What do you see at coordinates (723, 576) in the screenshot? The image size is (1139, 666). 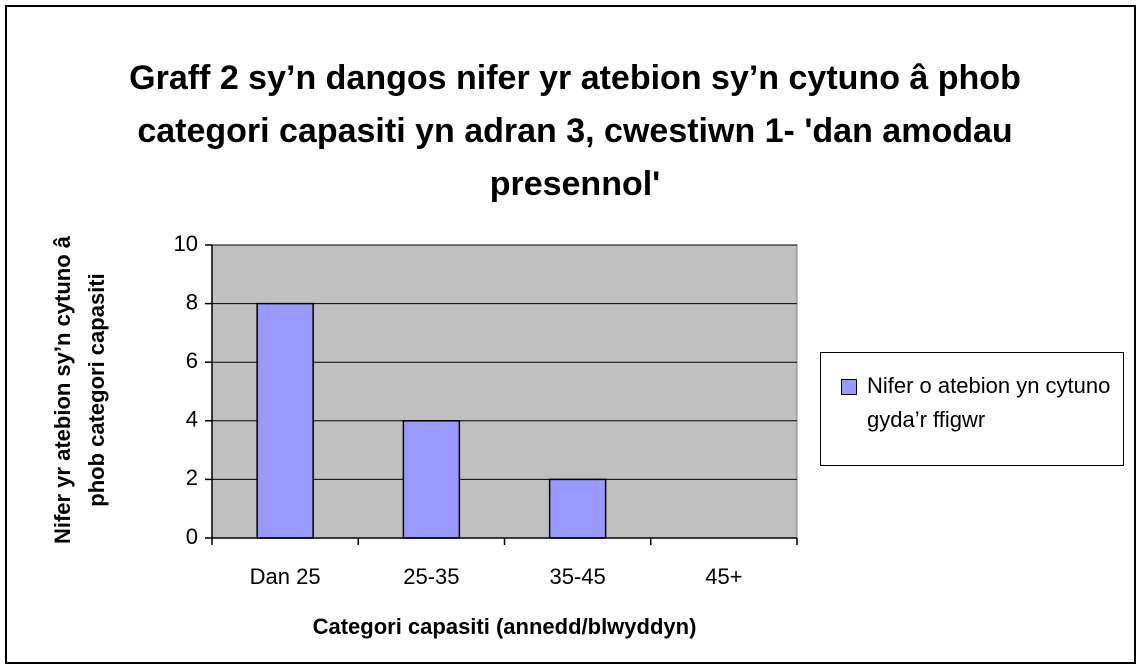 I see `x-tick-label: 45+` at bounding box center [723, 576].